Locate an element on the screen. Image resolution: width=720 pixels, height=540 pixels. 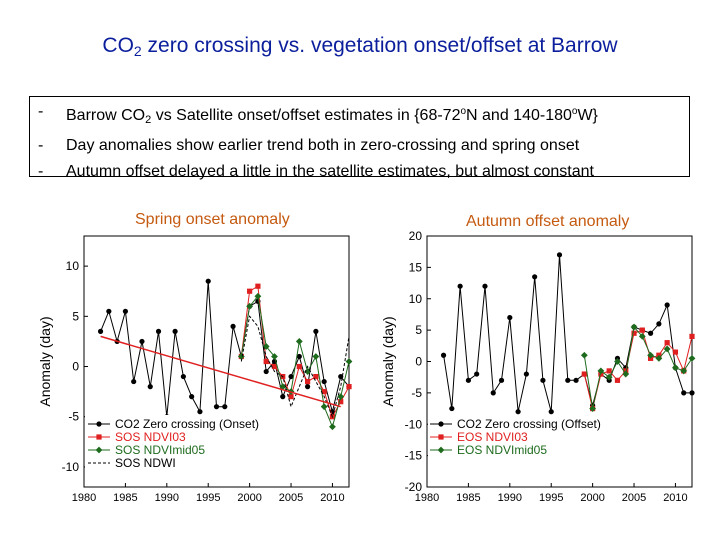
chart-caption-spring: Spring onset anomaly is located at coordinates (212, 219).